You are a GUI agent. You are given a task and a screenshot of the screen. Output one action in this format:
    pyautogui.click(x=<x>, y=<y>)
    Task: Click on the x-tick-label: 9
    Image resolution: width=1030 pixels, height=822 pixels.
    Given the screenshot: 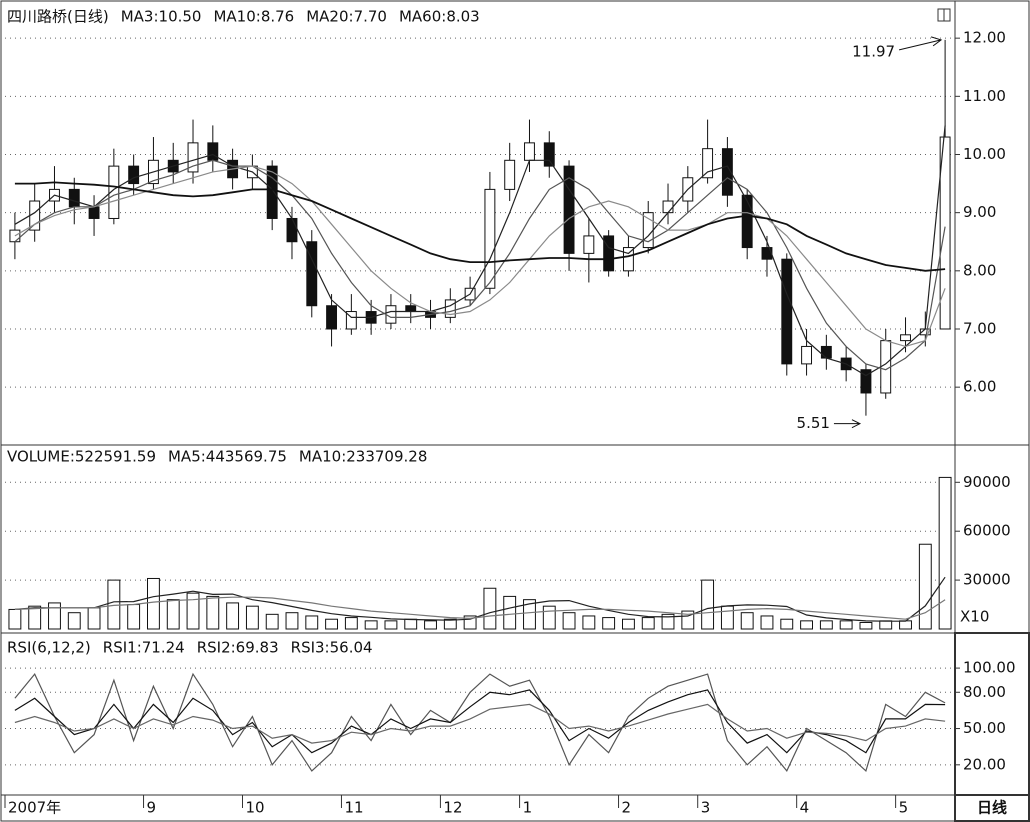 What is the action you would take?
    pyautogui.click(x=152, y=808)
    